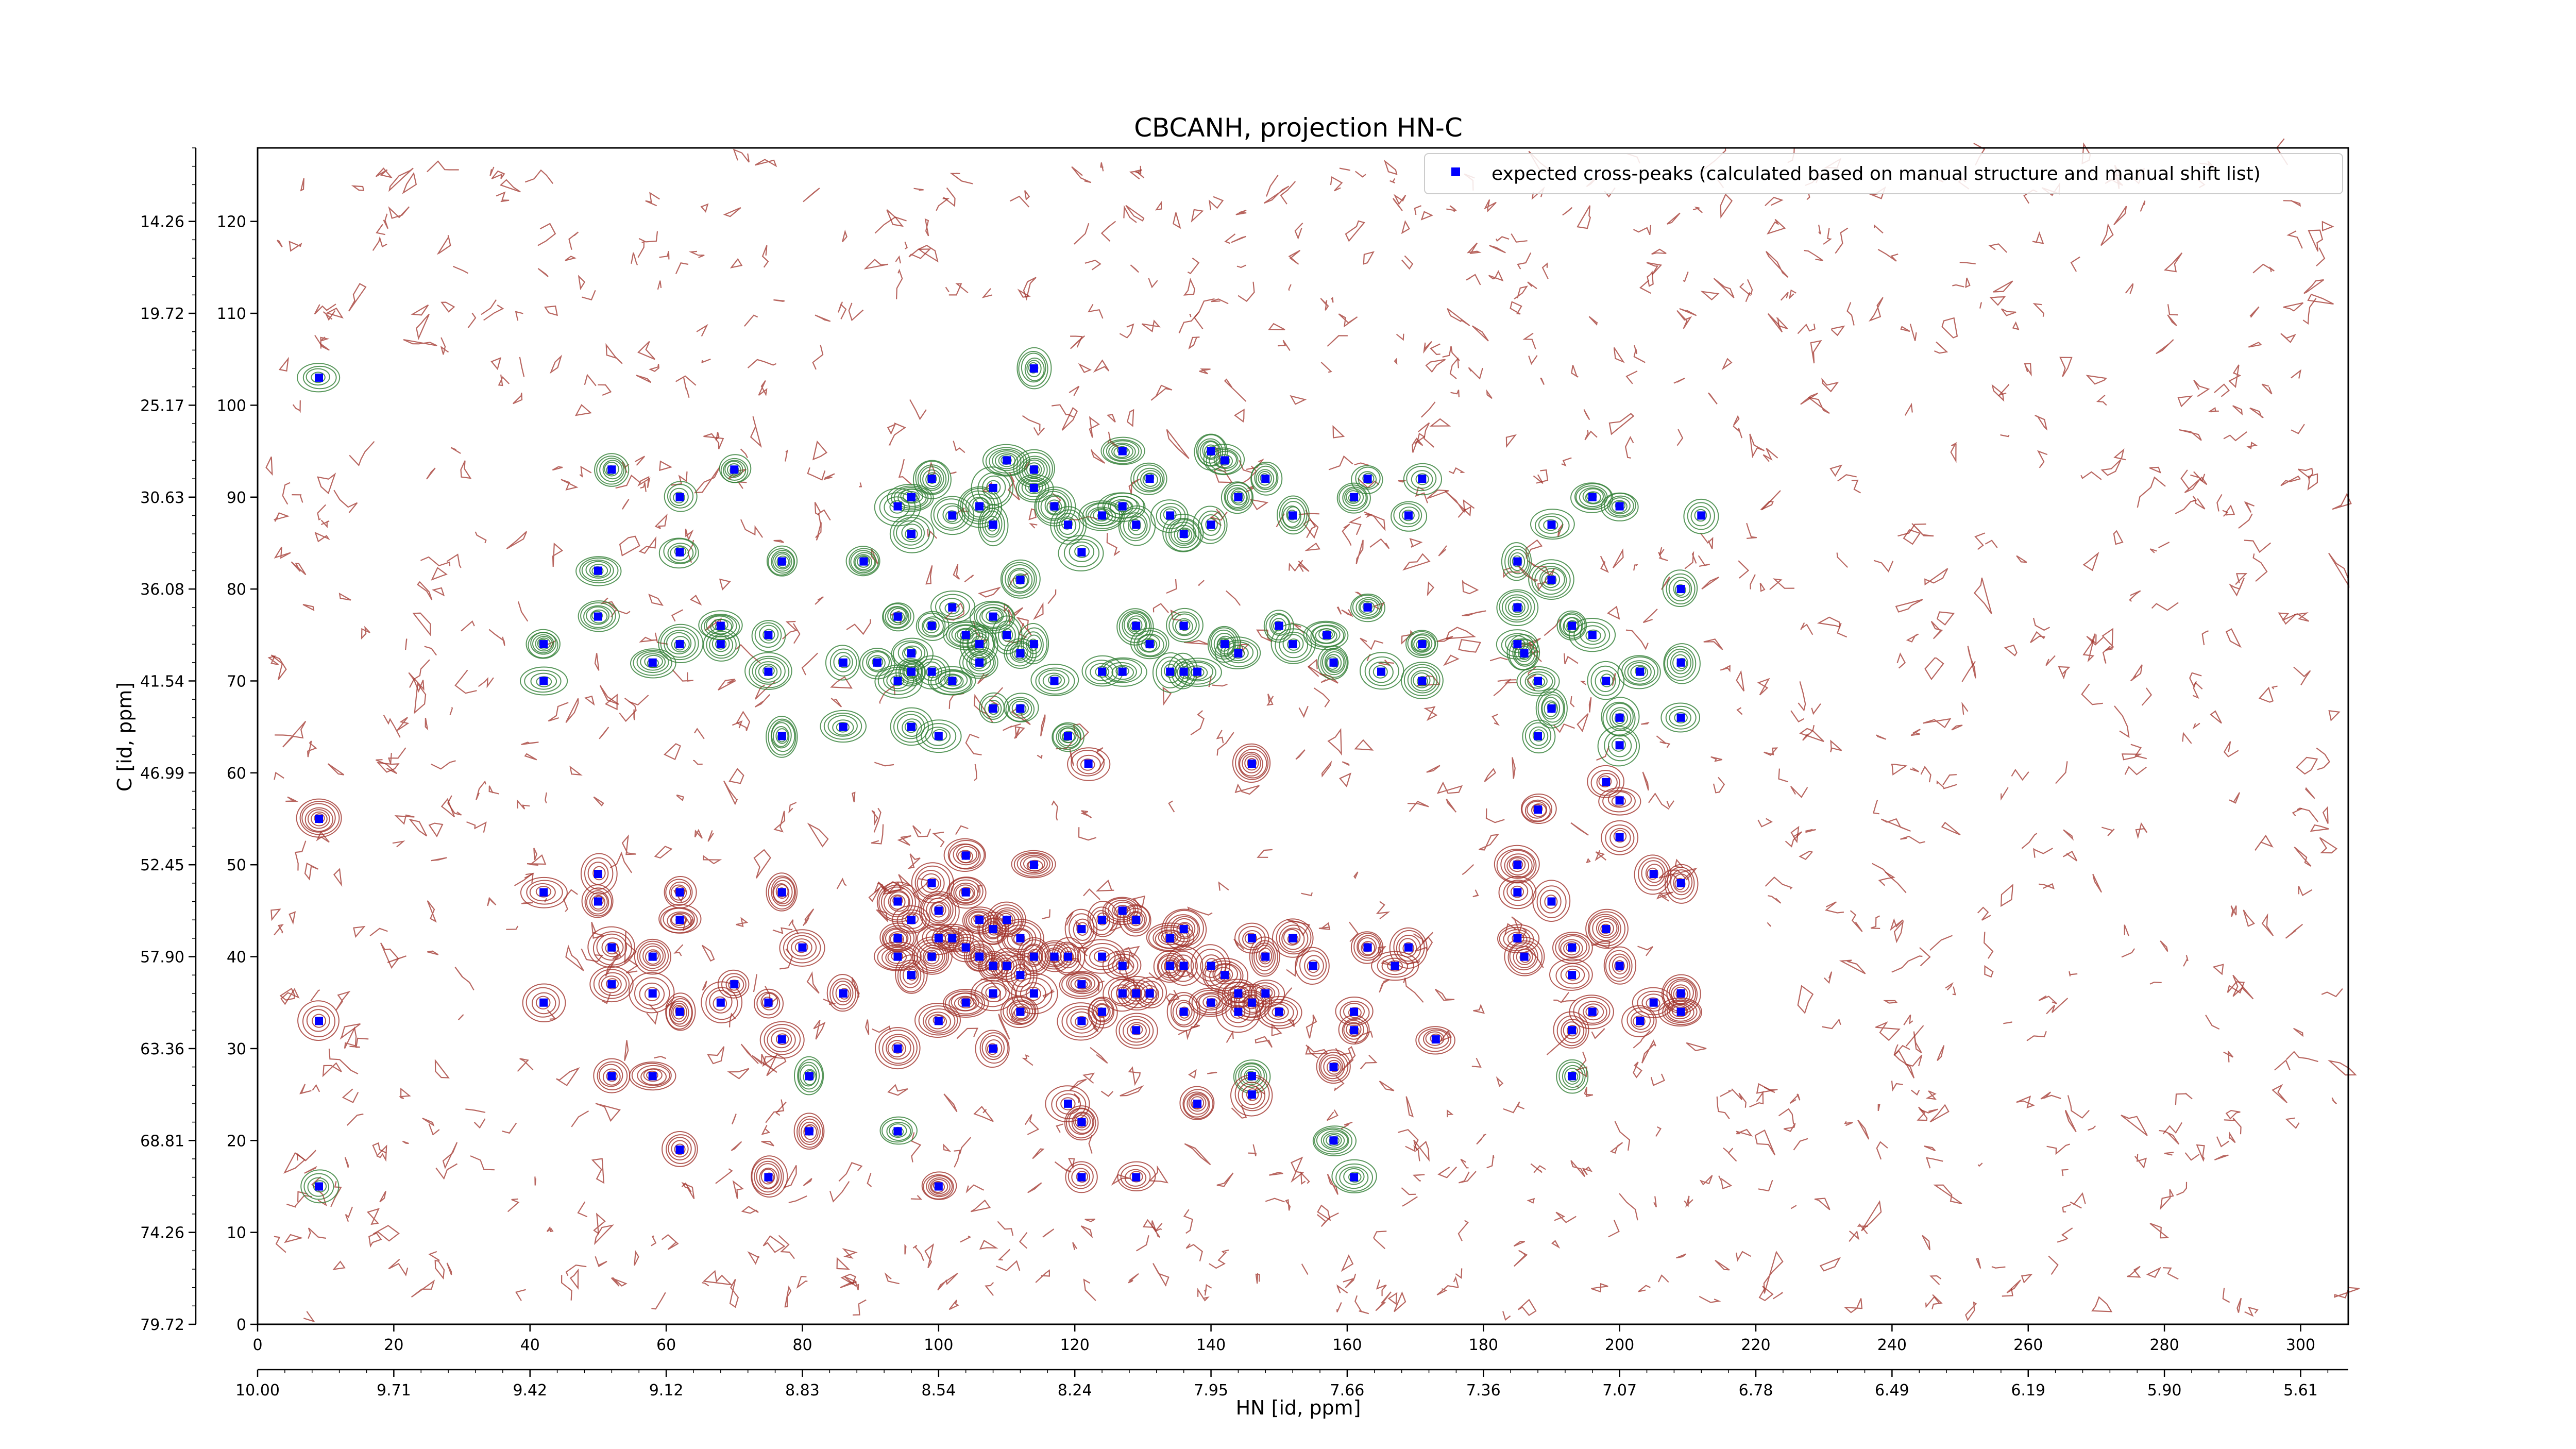 Image resolution: width=2576 pixels, height=1449 pixels. I want to click on y-ppm-tick-label: 74.26, so click(162, 1233).